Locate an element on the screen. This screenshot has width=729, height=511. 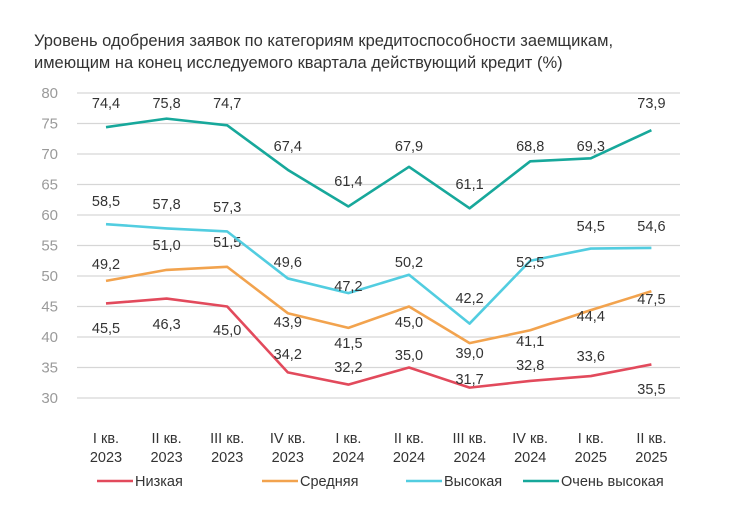
data-label: 41,5 is located at coordinates (348, 344).